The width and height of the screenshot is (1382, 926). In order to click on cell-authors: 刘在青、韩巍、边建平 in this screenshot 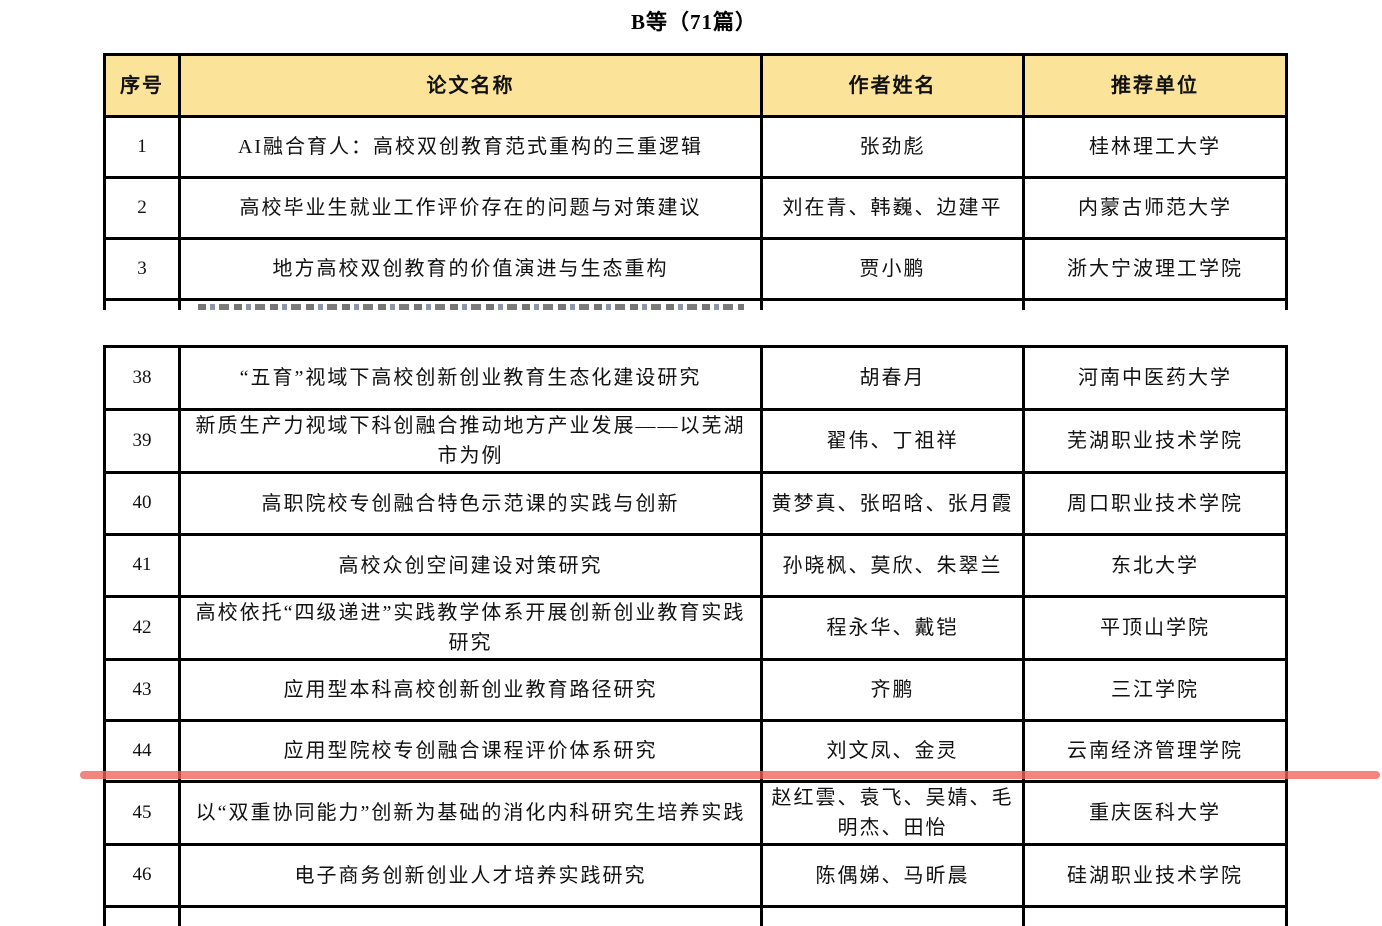, I will do `click(892, 208)`.